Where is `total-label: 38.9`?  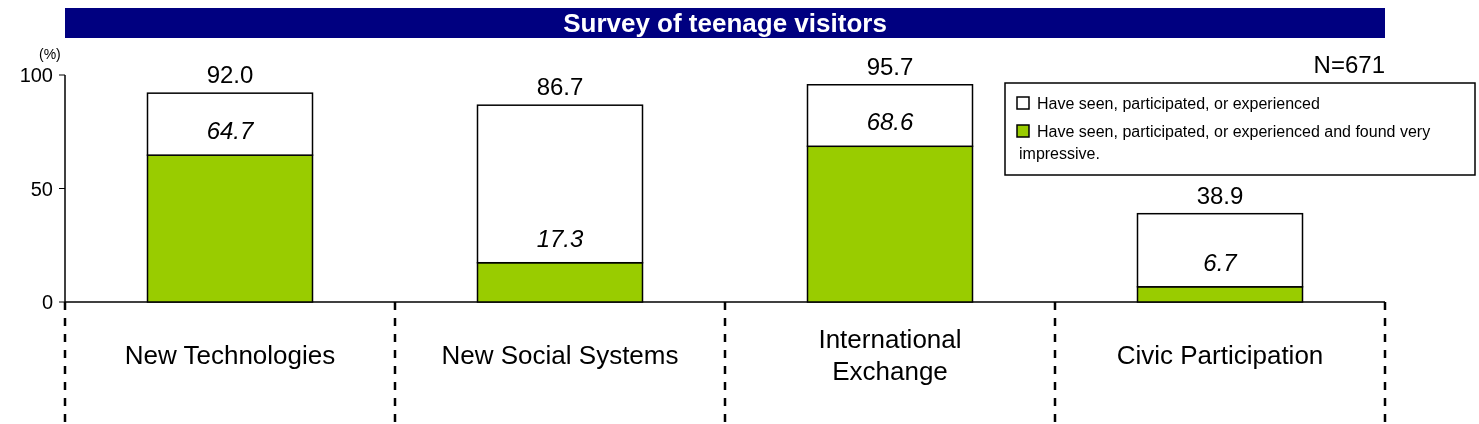
total-label: 38.9 is located at coordinates (1220, 195).